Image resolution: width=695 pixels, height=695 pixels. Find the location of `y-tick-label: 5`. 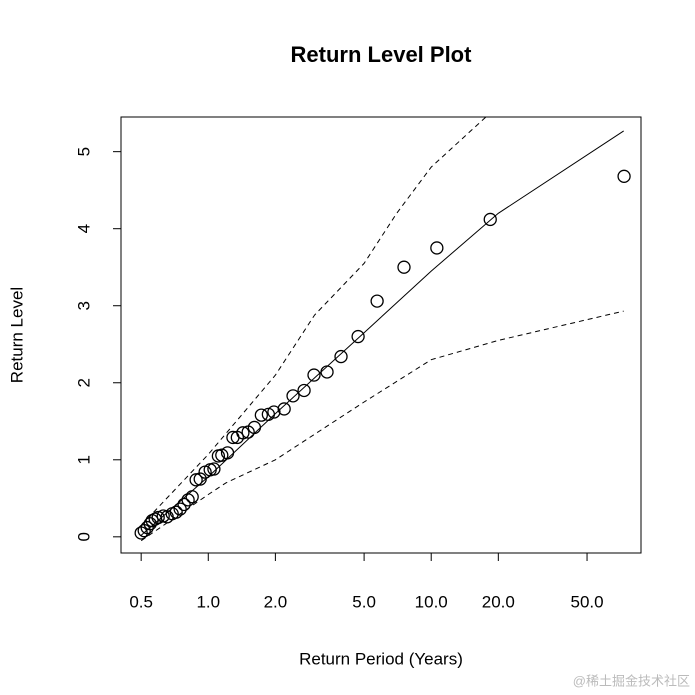

y-tick-label: 5 is located at coordinates (83, 151).